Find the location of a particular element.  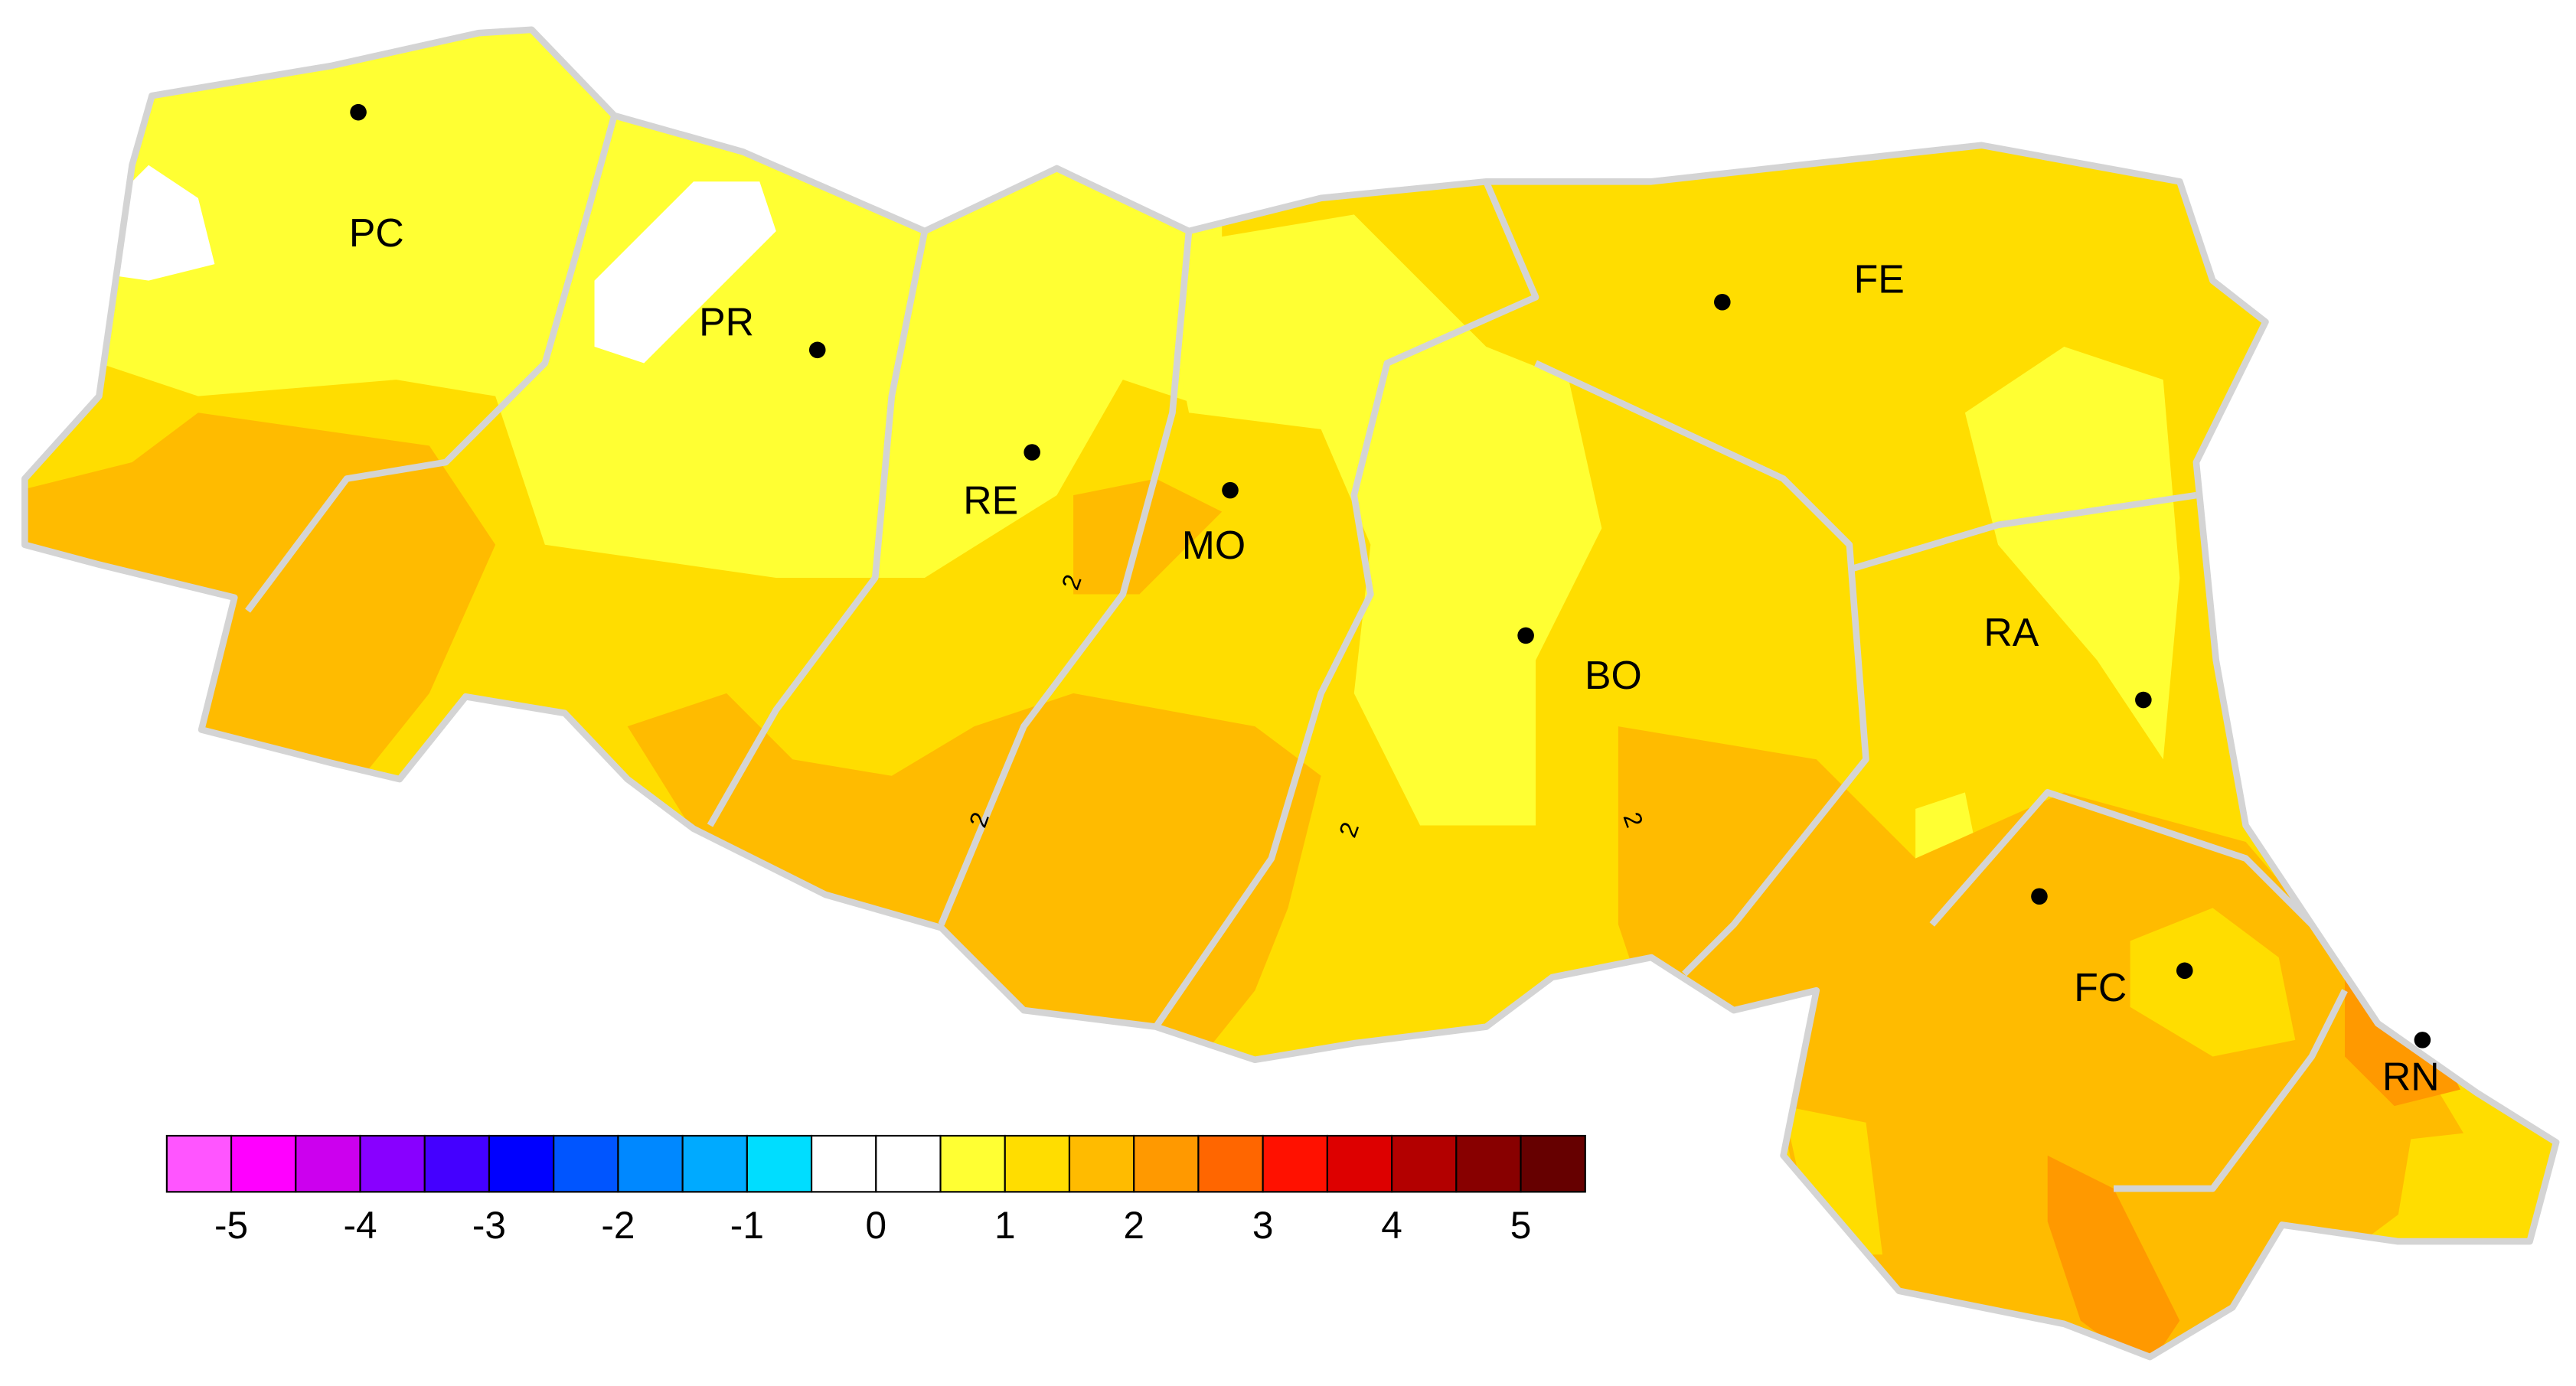

legend-tick-label: 2 is located at coordinates (1133, 1225).